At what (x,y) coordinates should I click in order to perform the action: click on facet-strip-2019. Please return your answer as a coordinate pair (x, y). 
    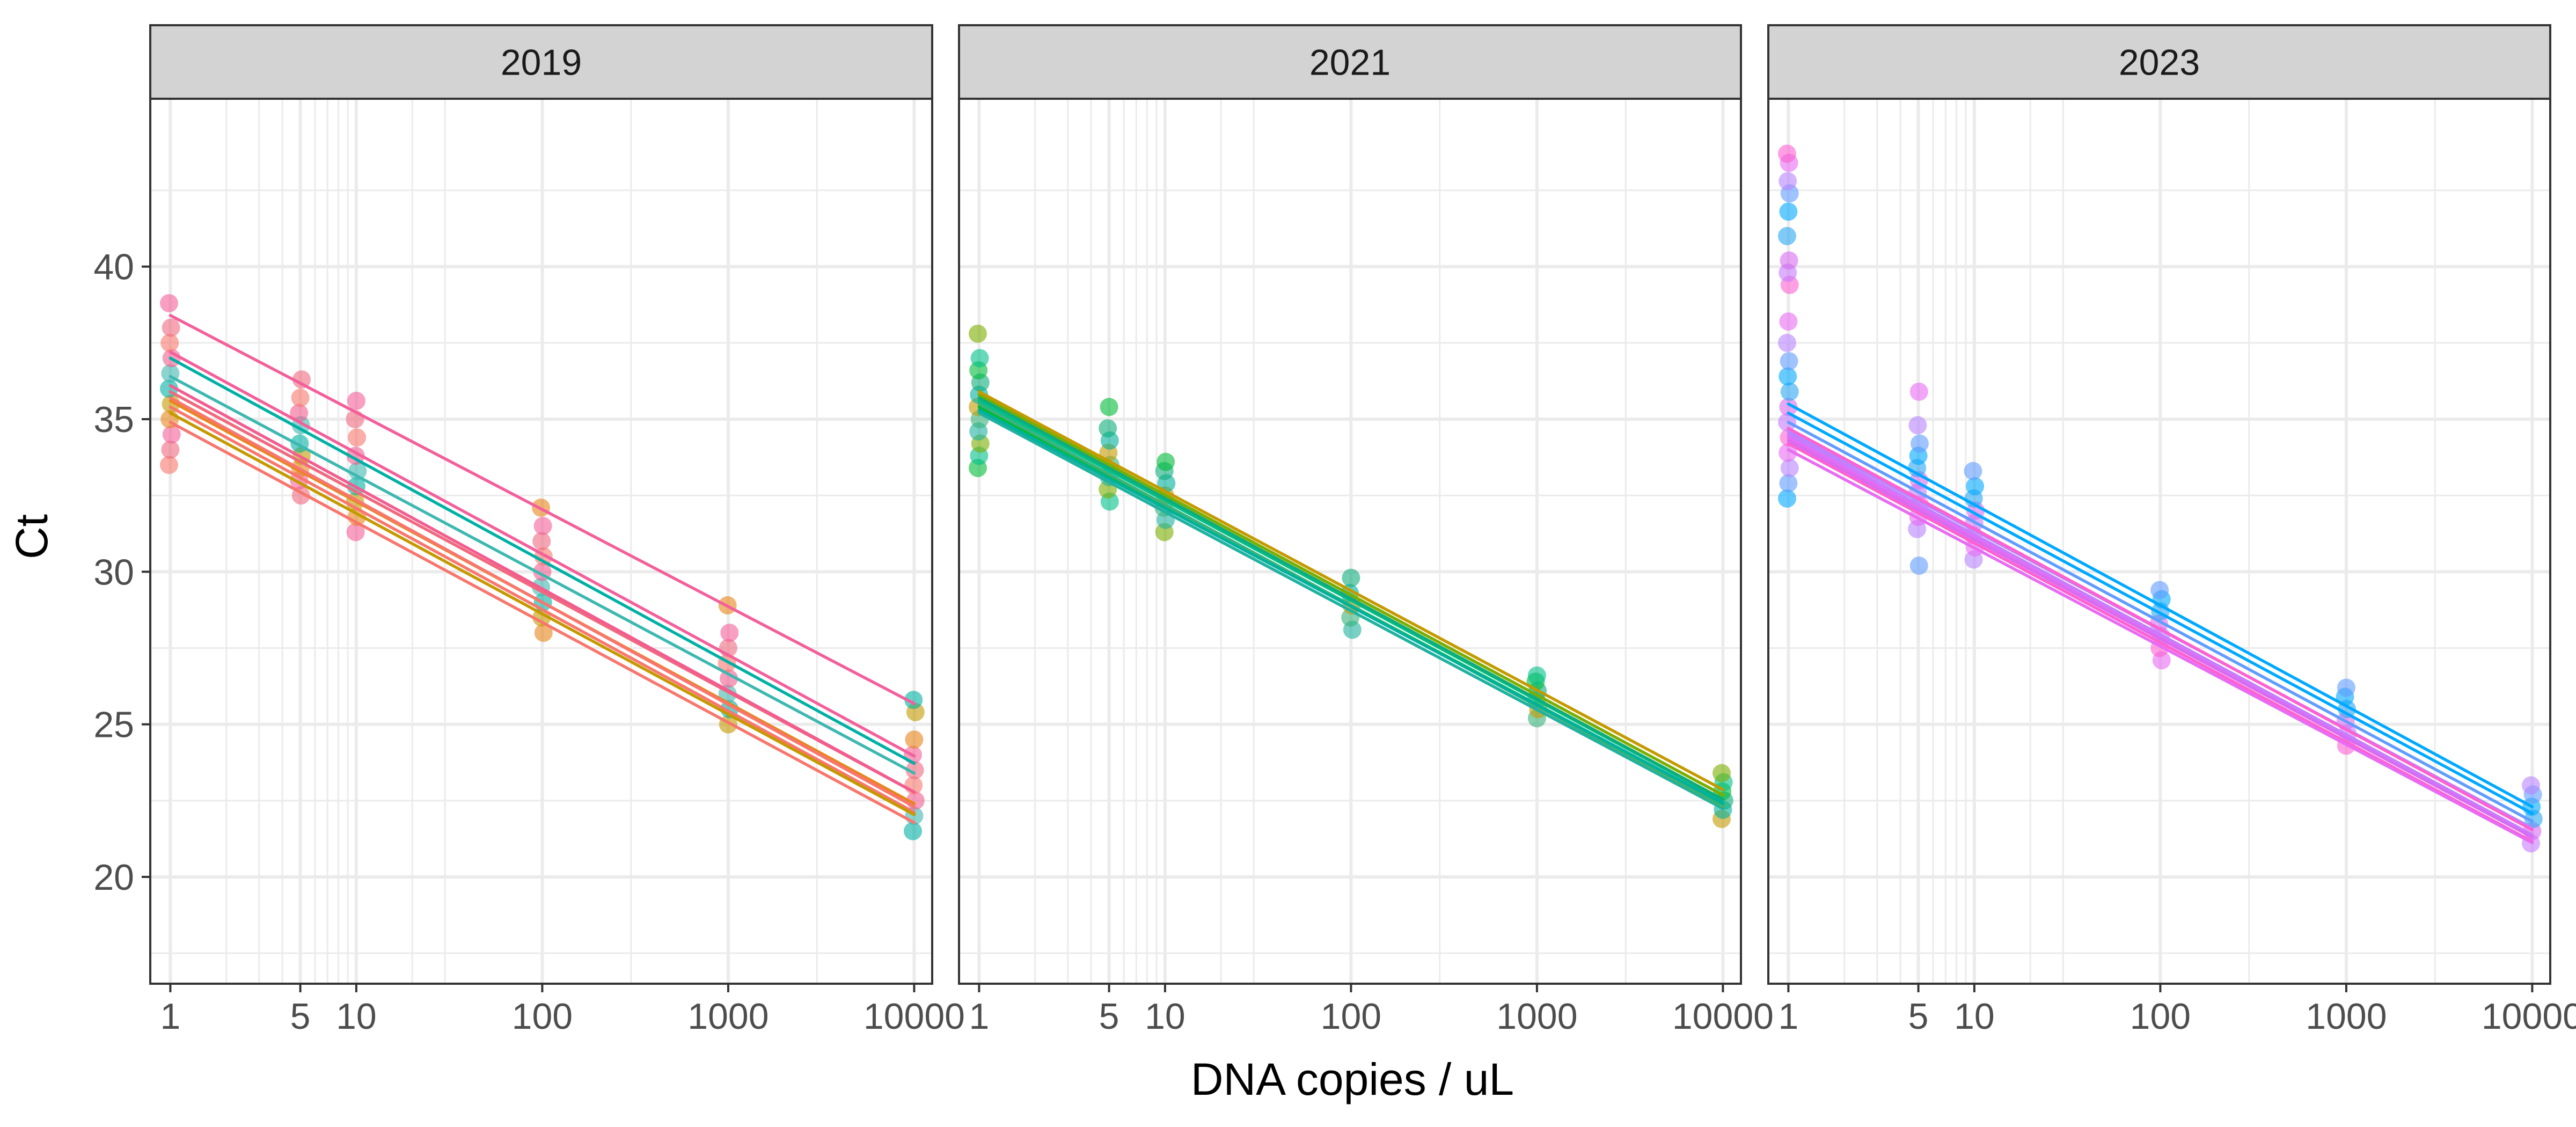
    Looking at the image, I should click on (541, 62).